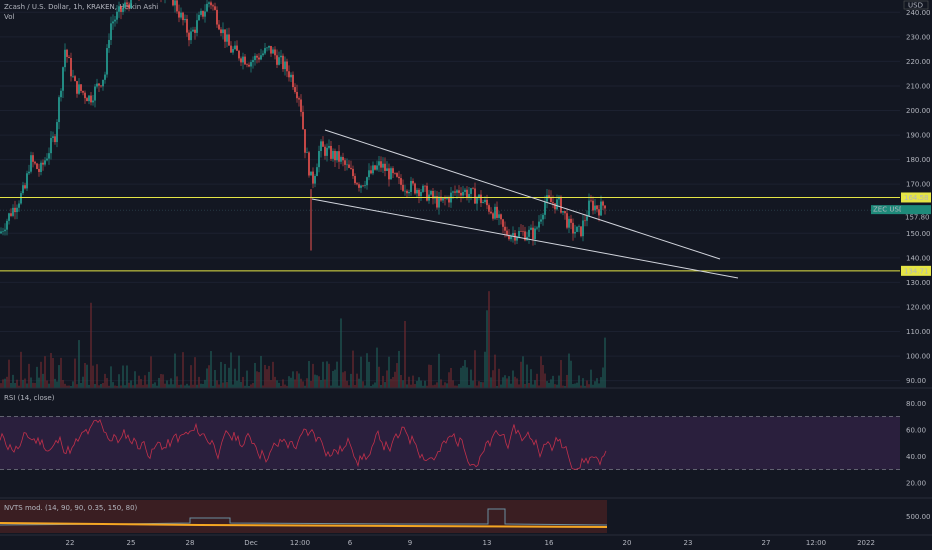 This screenshot has height=550, width=932. What do you see at coordinates (350, 543) in the screenshot?
I see `time-tick-label-5: 6` at bounding box center [350, 543].